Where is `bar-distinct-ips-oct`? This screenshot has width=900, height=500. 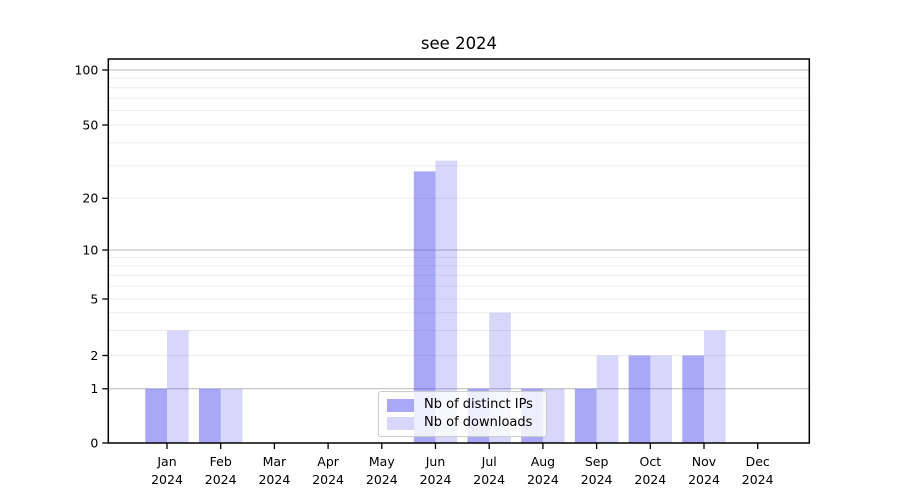
bar-distinct-ips-oct is located at coordinates (639, 399).